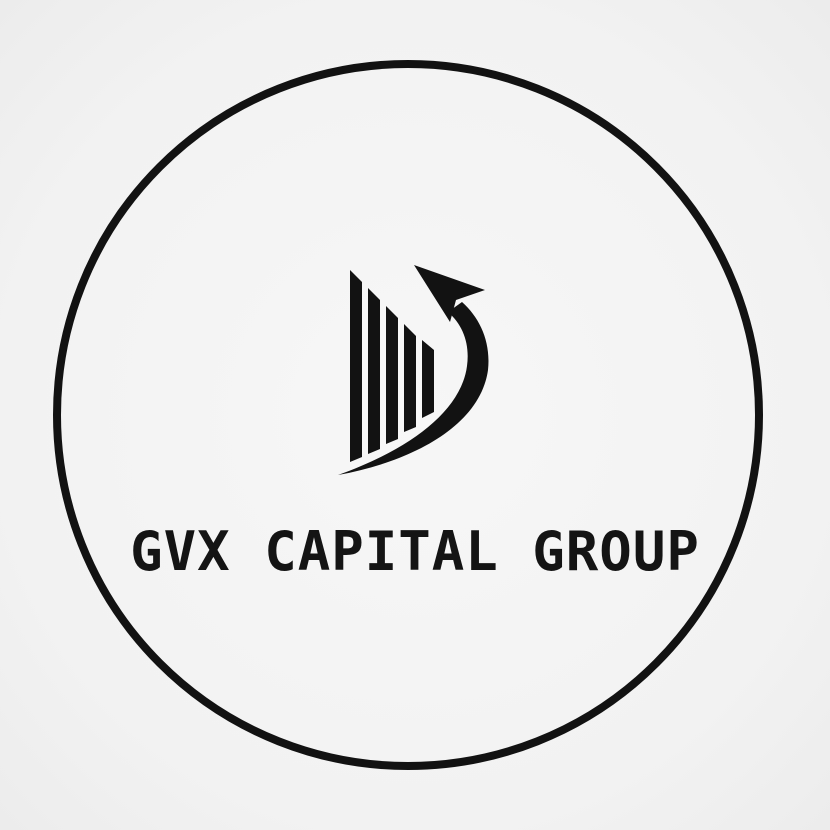 The height and width of the screenshot is (830, 830). What do you see at coordinates (415, 551) in the screenshot?
I see `brand-name-text: GVX CAPITAL GROUP` at bounding box center [415, 551].